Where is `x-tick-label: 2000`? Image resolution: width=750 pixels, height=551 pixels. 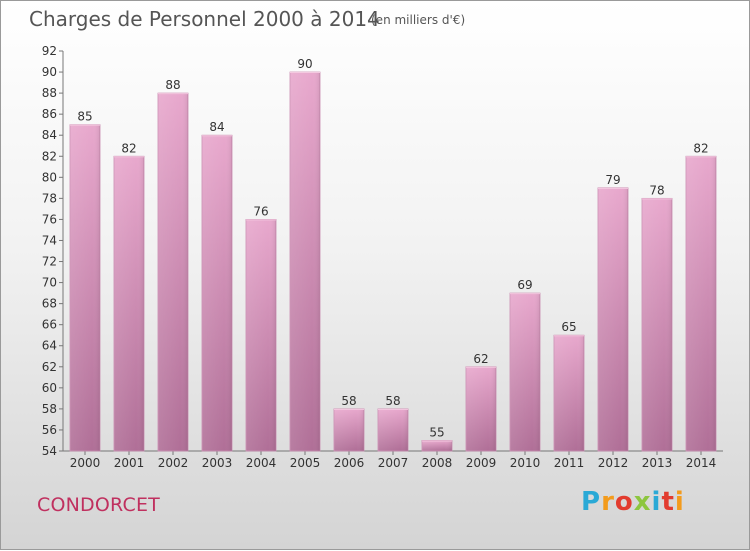 x-tick-label: 2000 is located at coordinates (85, 463).